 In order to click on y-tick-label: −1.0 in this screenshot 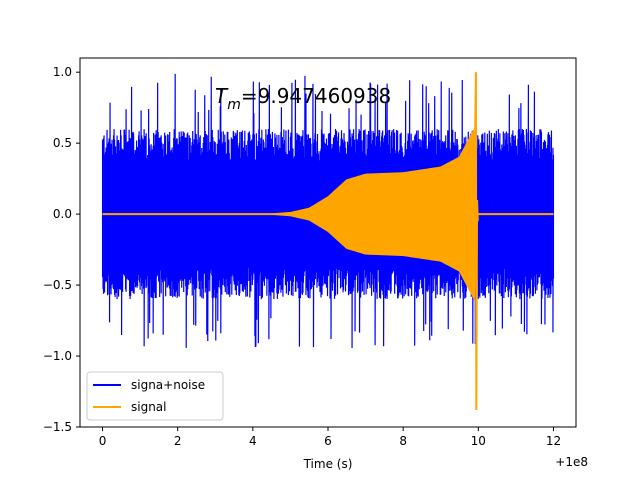, I will do `click(57, 356)`.